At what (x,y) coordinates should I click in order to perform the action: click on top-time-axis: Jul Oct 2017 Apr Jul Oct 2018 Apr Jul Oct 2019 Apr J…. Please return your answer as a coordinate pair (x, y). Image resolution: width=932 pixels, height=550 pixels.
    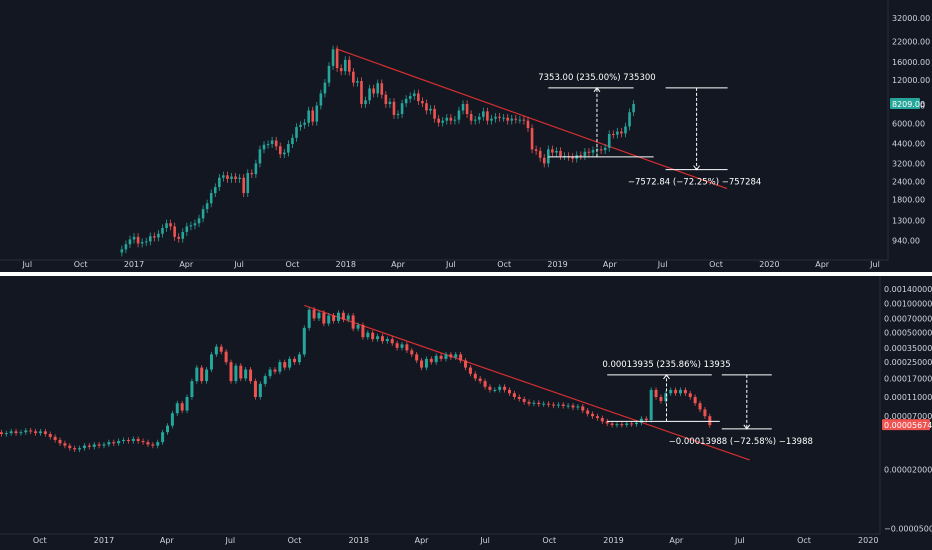
    Looking at the image, I should click on (450, 264).